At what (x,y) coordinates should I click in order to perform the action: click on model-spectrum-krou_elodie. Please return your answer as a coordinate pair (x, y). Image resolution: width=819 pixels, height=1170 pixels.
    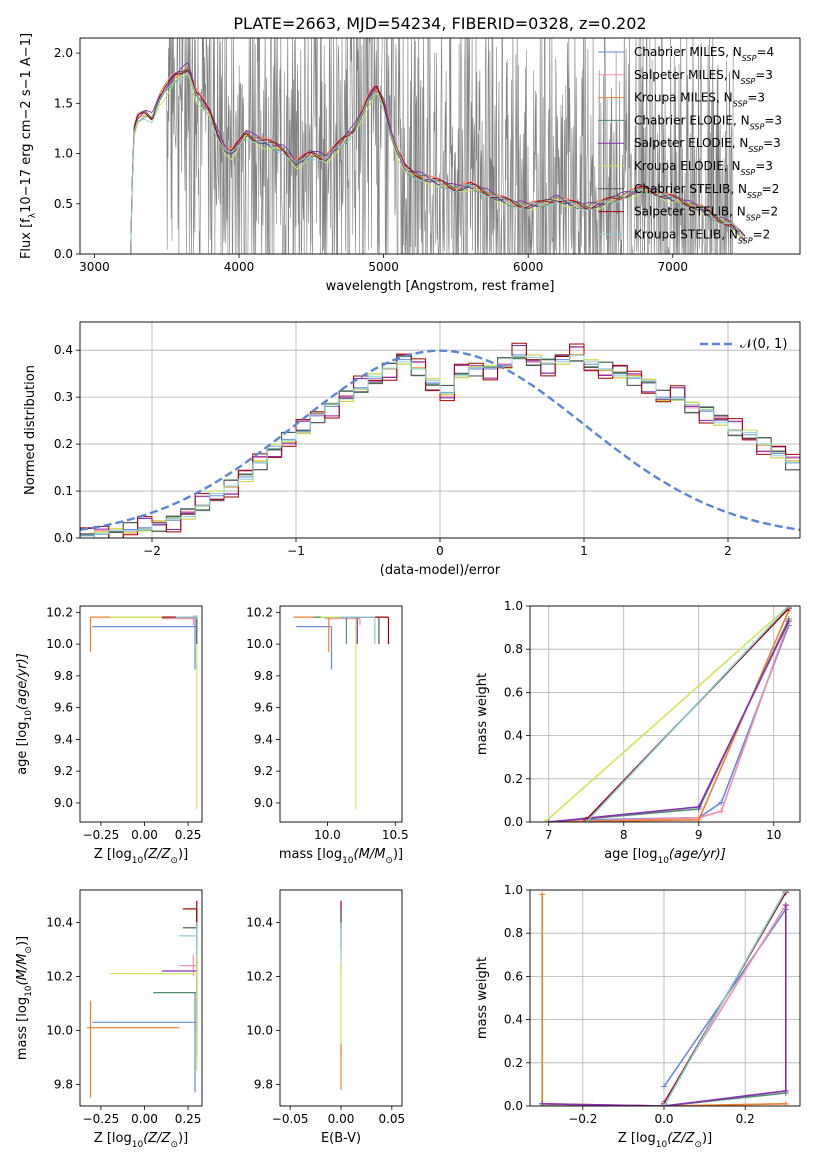
    Looking at the image, I should click on (437, 163).